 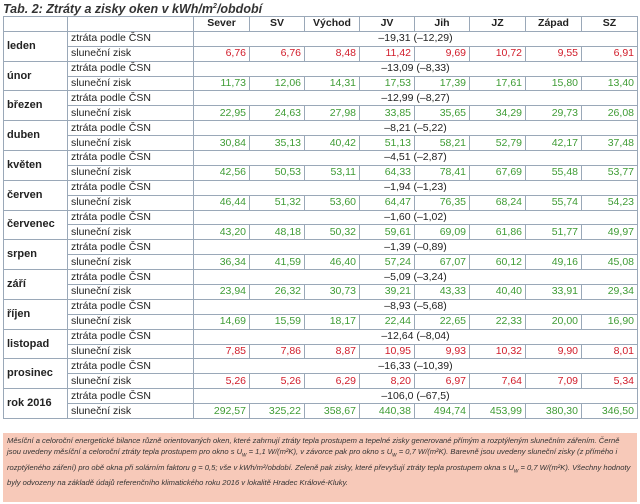 What do you see at coordinates (442, 113) in the screenshot?
I see `gain-value: 35,65` at bounding box center [442, 113].